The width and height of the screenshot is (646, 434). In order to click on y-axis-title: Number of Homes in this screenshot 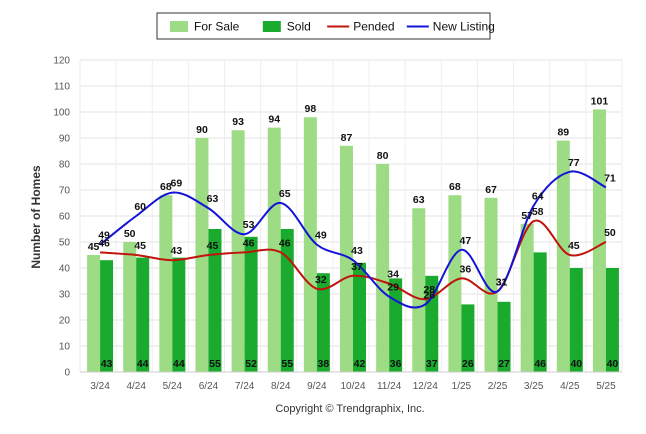, I will do `click(36, 217)`.